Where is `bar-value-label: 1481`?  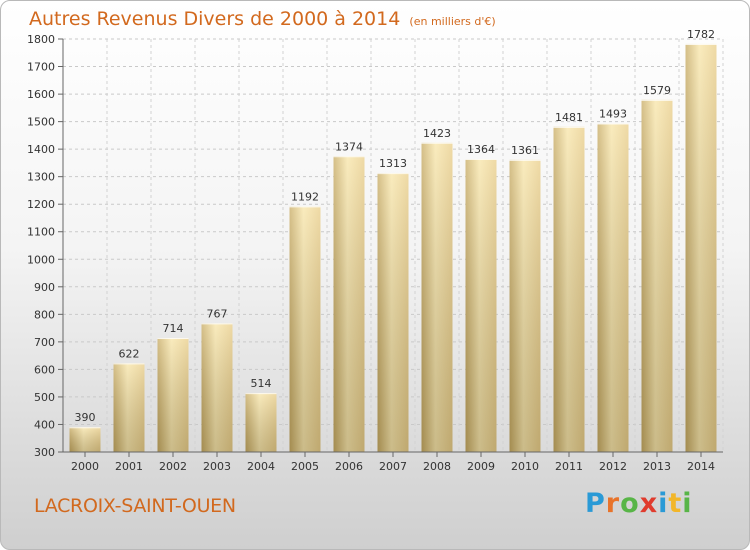 bar-value-label: 1481 is located at coordinates (569, 117).